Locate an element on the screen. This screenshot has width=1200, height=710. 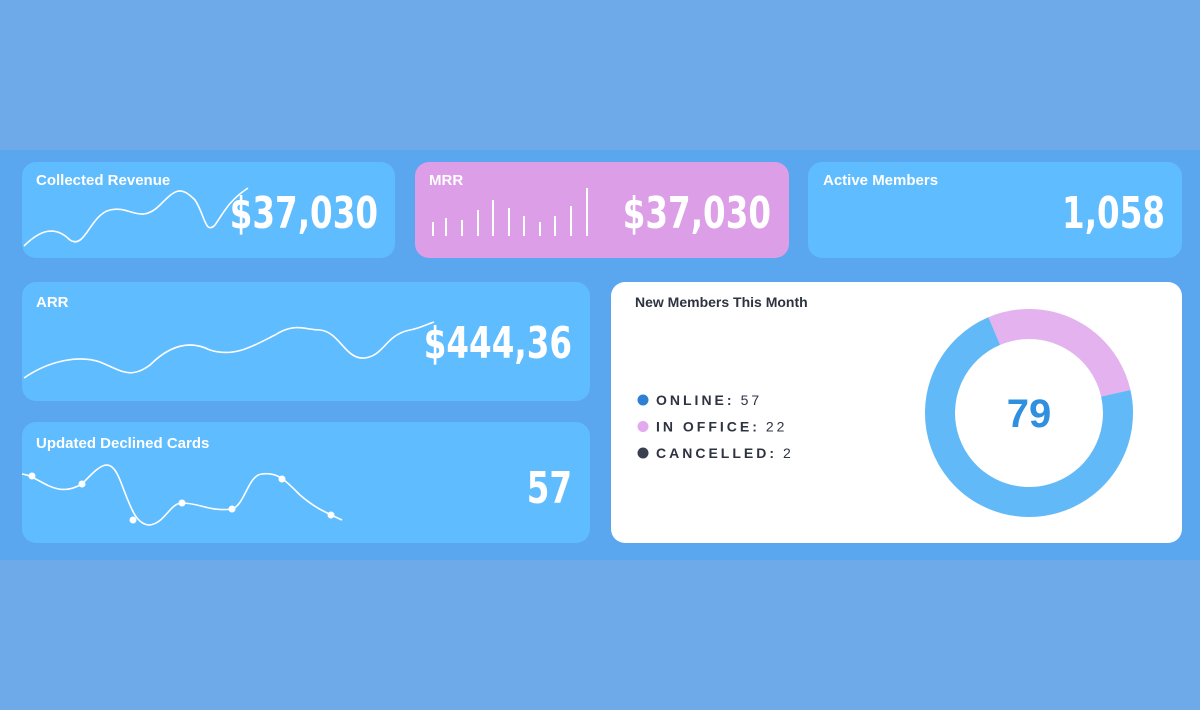
legend-label: ONLINE: is located at coordinates (695, 400).